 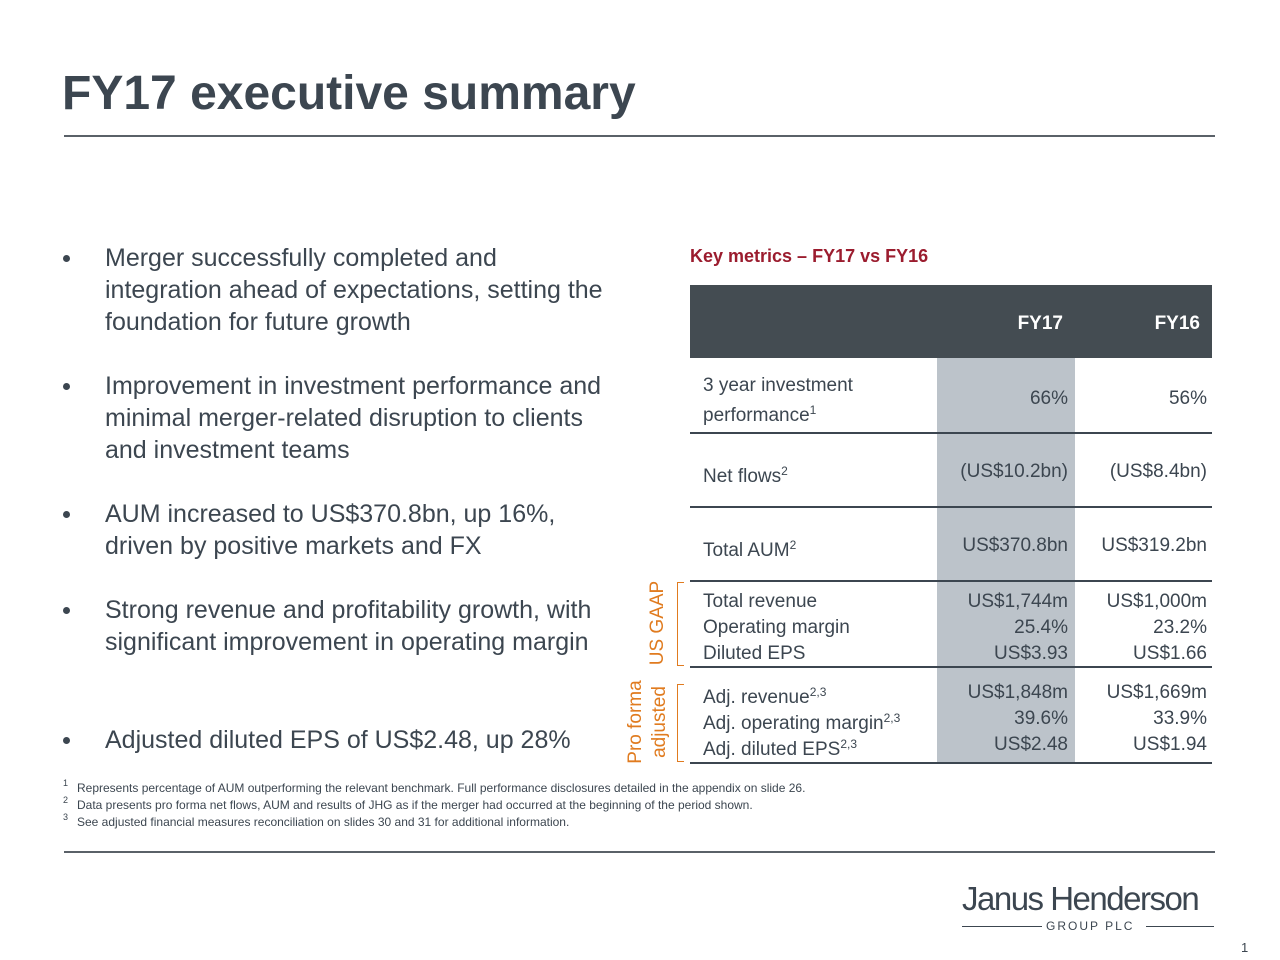 I want to click on row-label: Total AUM2, so click(x=749, y=548).